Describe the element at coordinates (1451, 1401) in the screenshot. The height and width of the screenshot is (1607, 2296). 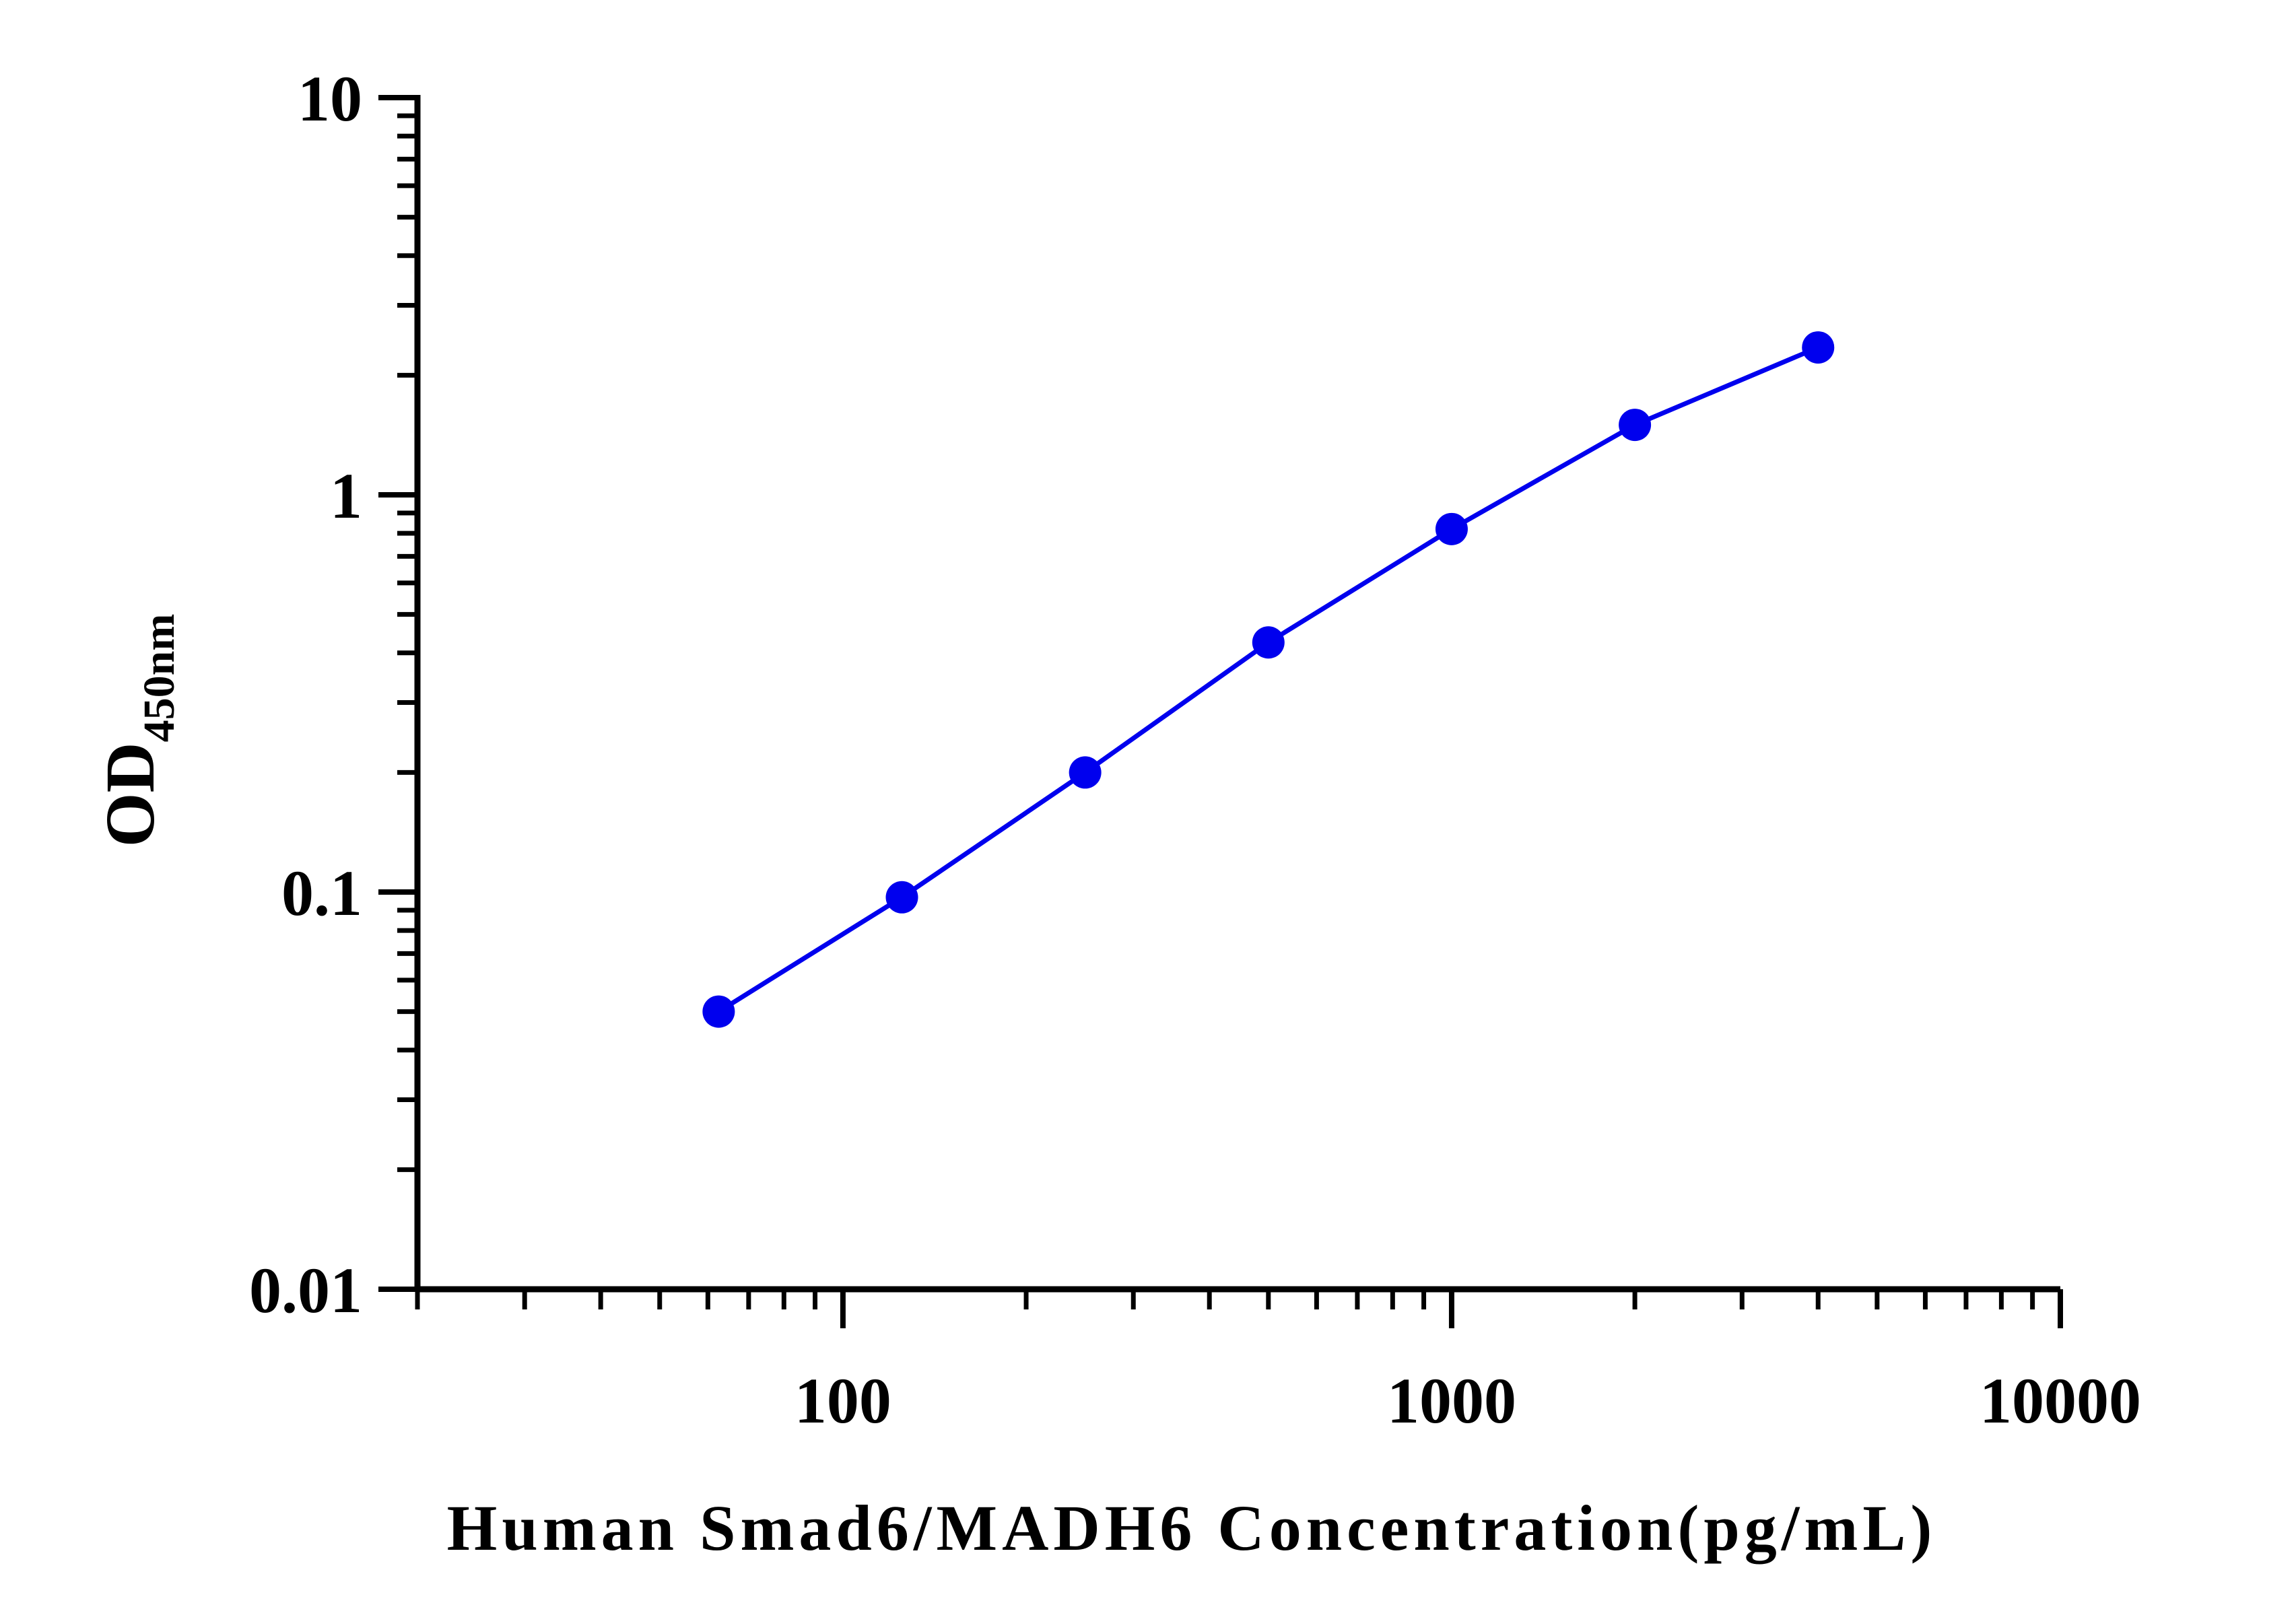
I see `x-tick-label: 1000` at that location.